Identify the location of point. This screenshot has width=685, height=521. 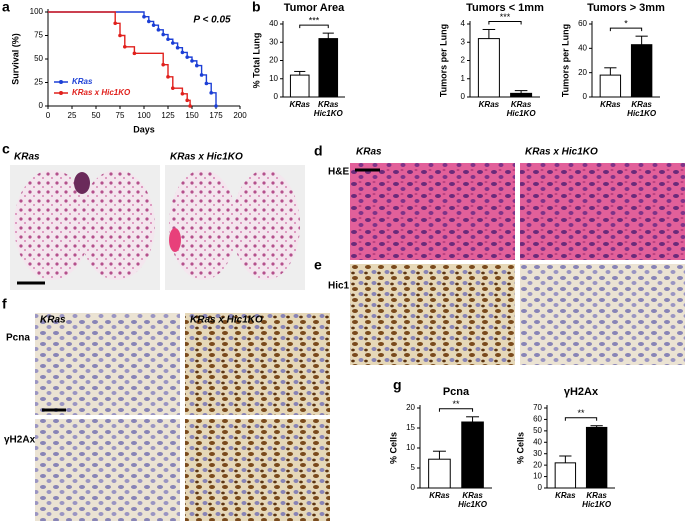
(216, 106).